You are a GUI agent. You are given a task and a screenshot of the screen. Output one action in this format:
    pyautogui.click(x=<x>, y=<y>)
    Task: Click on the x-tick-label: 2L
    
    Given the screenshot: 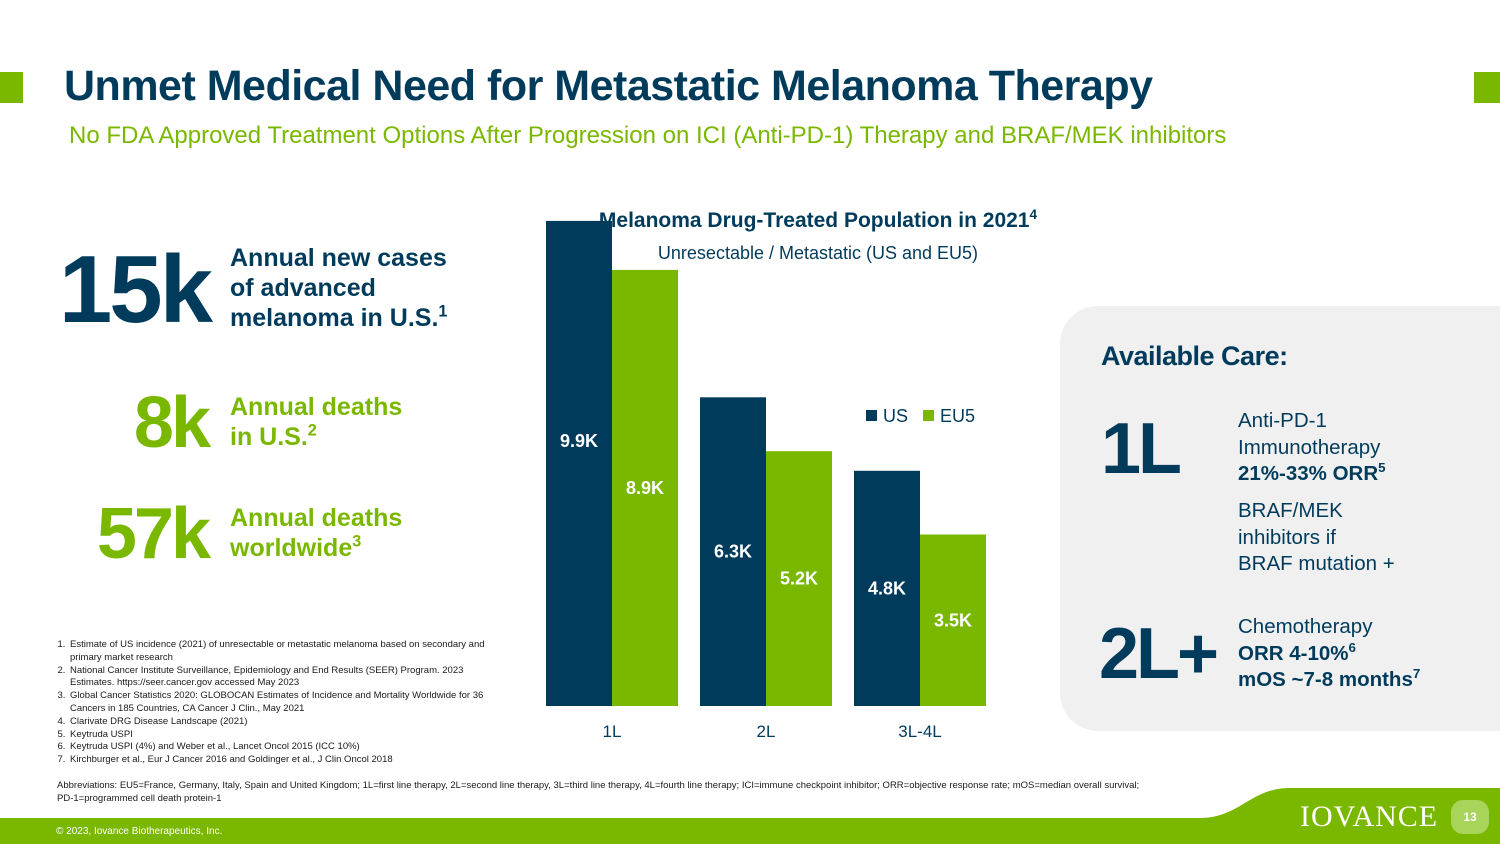 What is the action you would take?
    pyautogui.click(x=766, y=731)
    